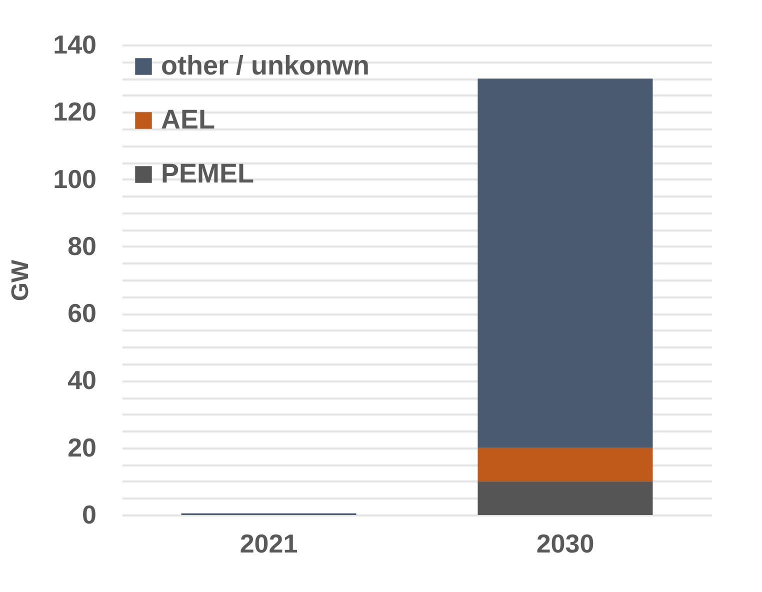 This screenshot has height=592, width=762. I want to click on legend-label: other / unkonwn, so click(265, 65).